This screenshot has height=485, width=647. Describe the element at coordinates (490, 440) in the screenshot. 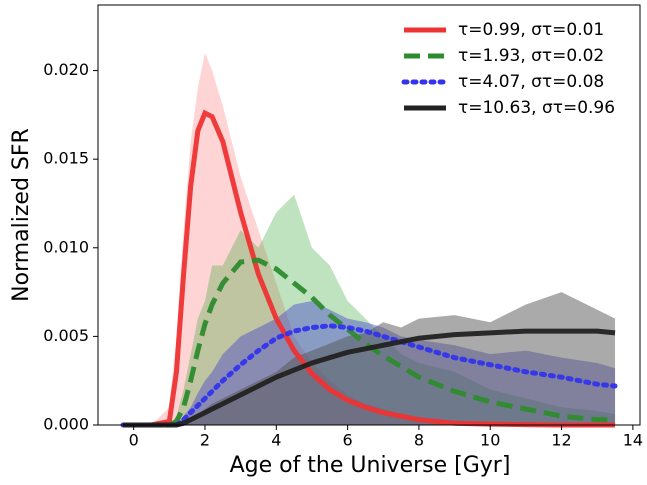

I see `x-tick-label: 10` at that location.